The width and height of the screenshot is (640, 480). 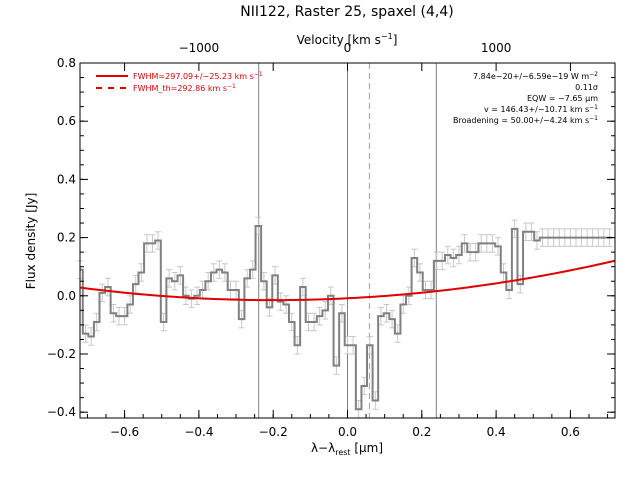 What do you see at coordinates (66, 238) in the screenshot?
I see `y-tick-label: 0.2` at bounding box center [66, 238].